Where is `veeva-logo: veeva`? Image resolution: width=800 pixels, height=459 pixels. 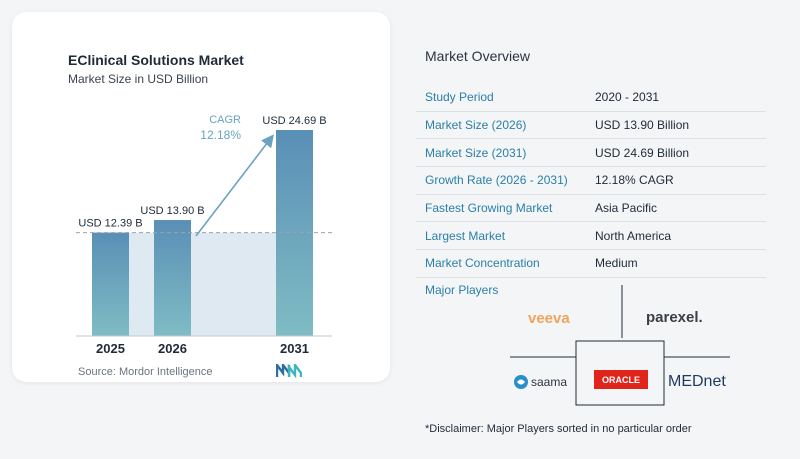 veeva-logo: veeva is located at coordinates (549, 318).